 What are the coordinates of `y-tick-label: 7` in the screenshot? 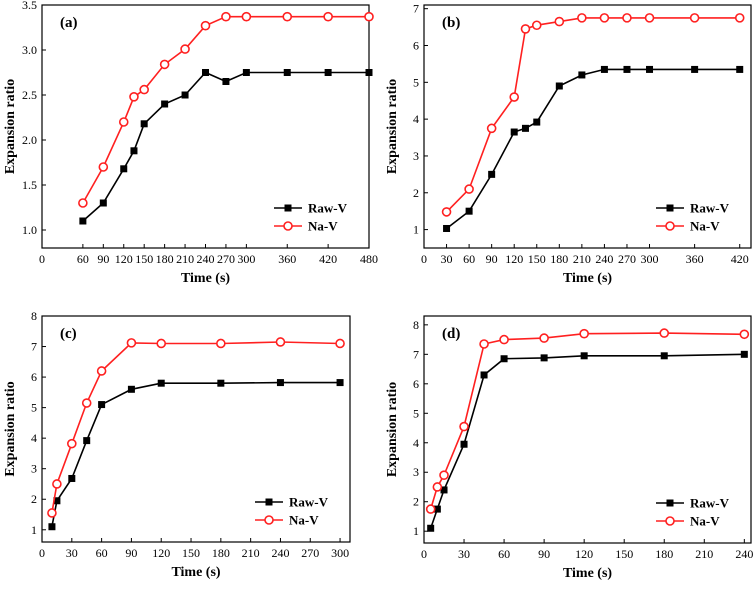 It's located at (34, 347).